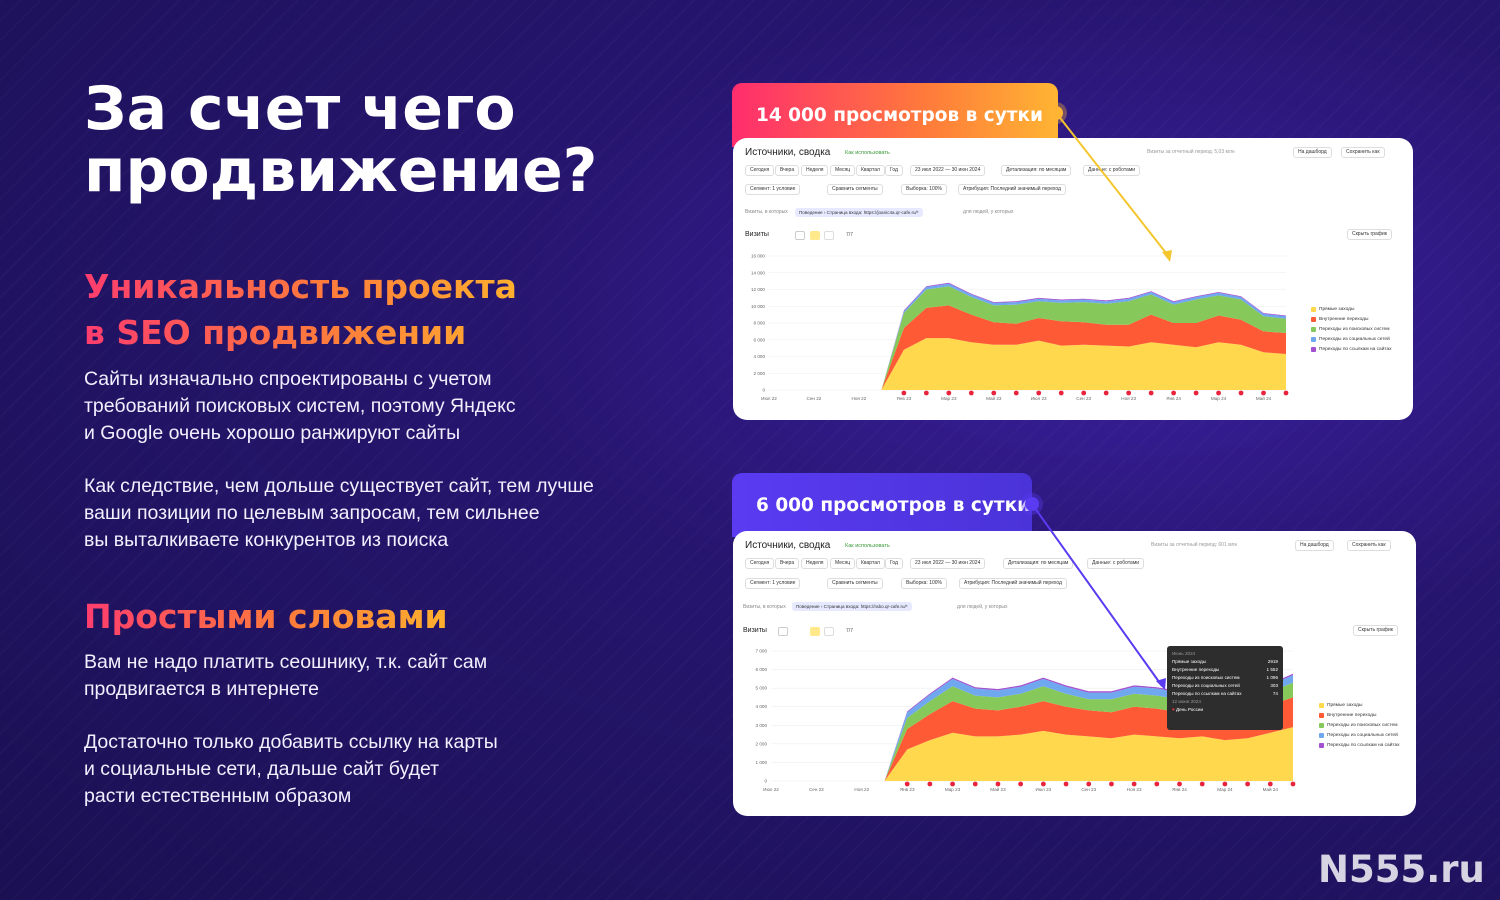 The image size is (1500, 900). What do you see at coordinates (765, 781) in the screenshot?
I see `y-tick-label: 0` at bounding box center [765, 781].